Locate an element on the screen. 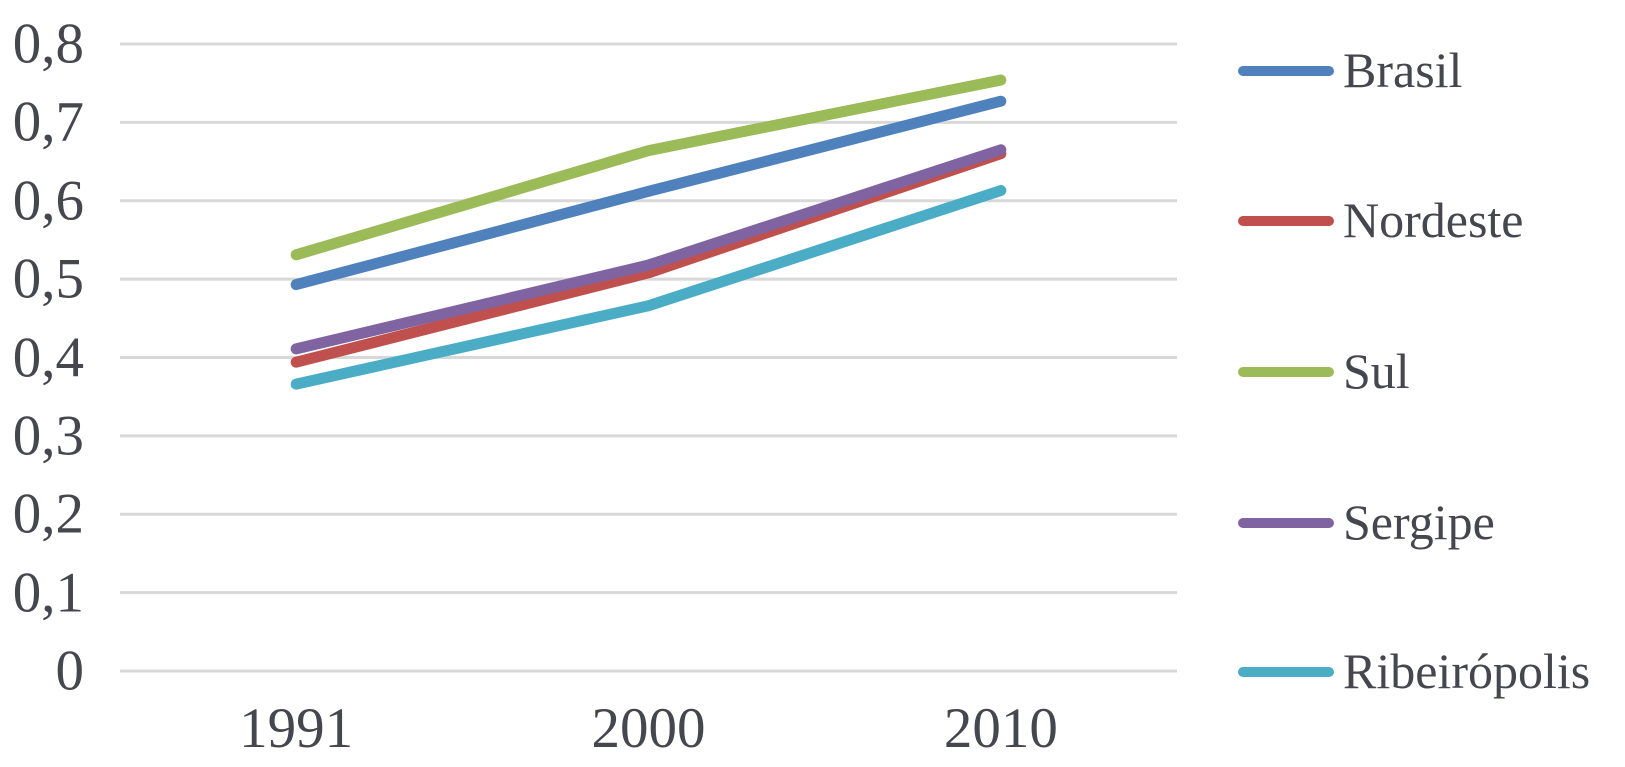  series-line-sul is located at coordinates (648, 167).